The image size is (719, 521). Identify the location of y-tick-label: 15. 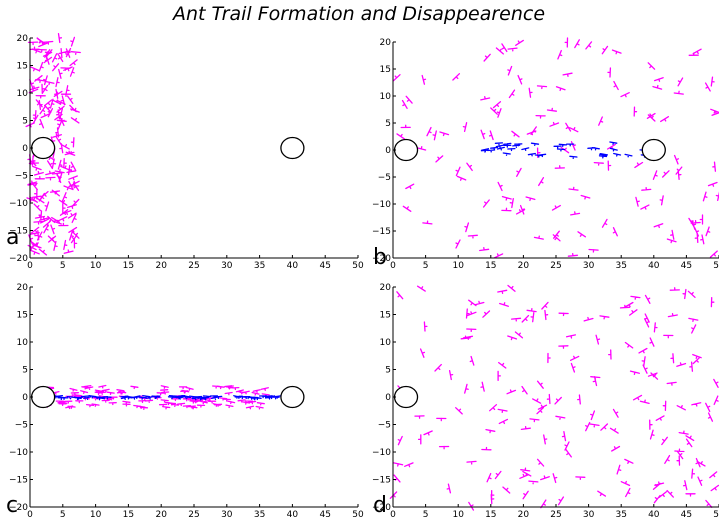
(22, 67).